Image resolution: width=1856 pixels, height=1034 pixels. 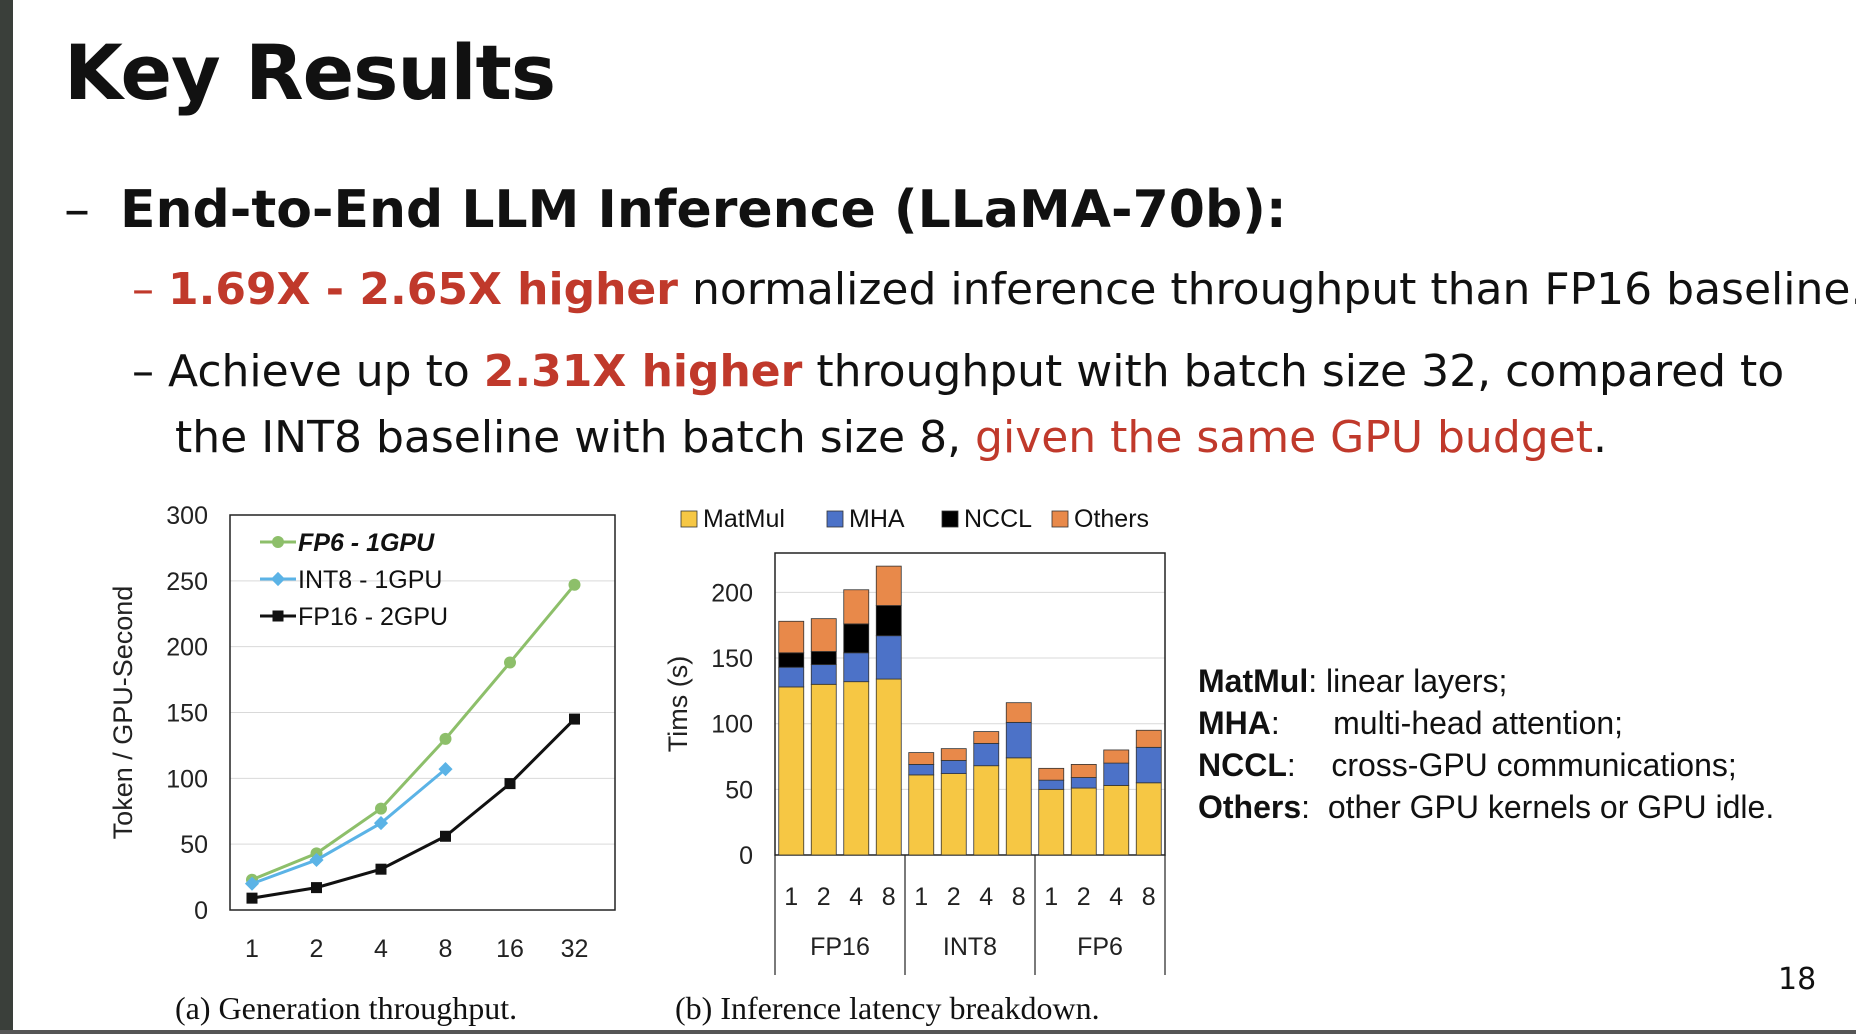 I want to click on y-tick-label: 300, so click(x=187, y=516).